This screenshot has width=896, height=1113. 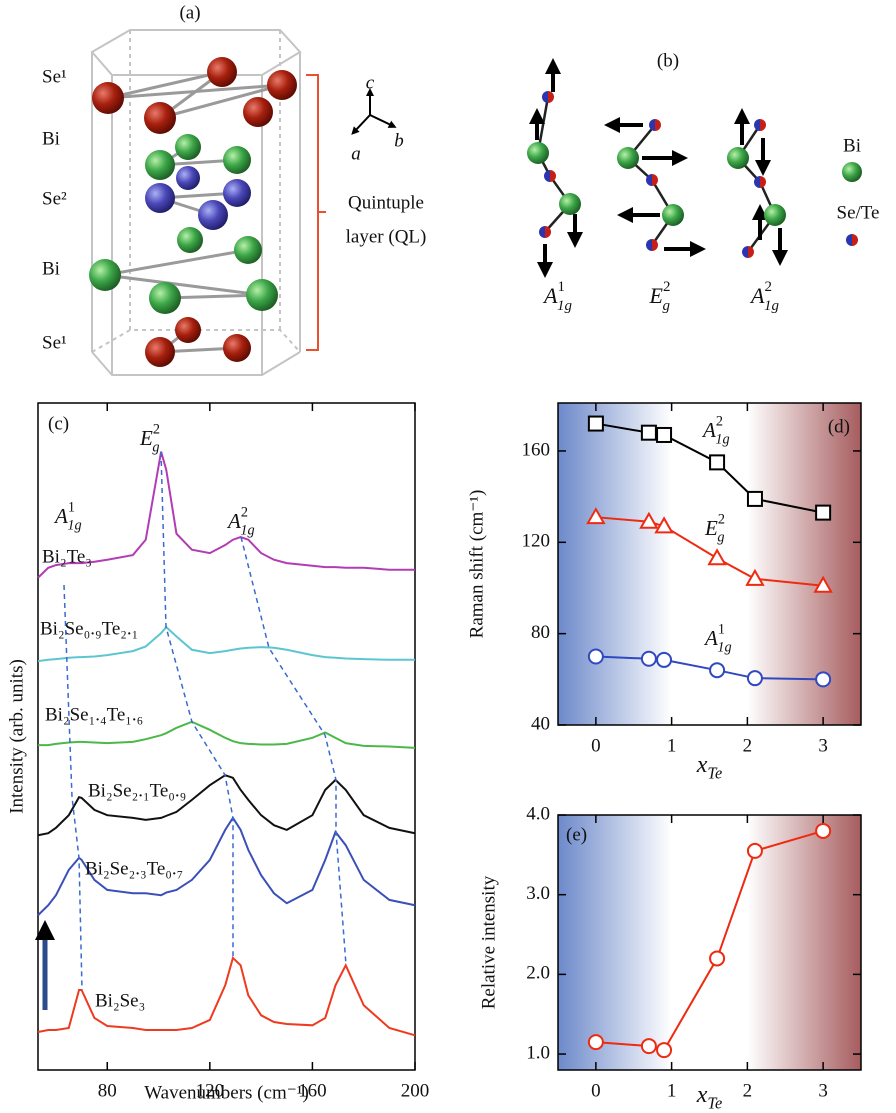 I want to click on legend-label: Se/Te, so click(x=858, y=212).